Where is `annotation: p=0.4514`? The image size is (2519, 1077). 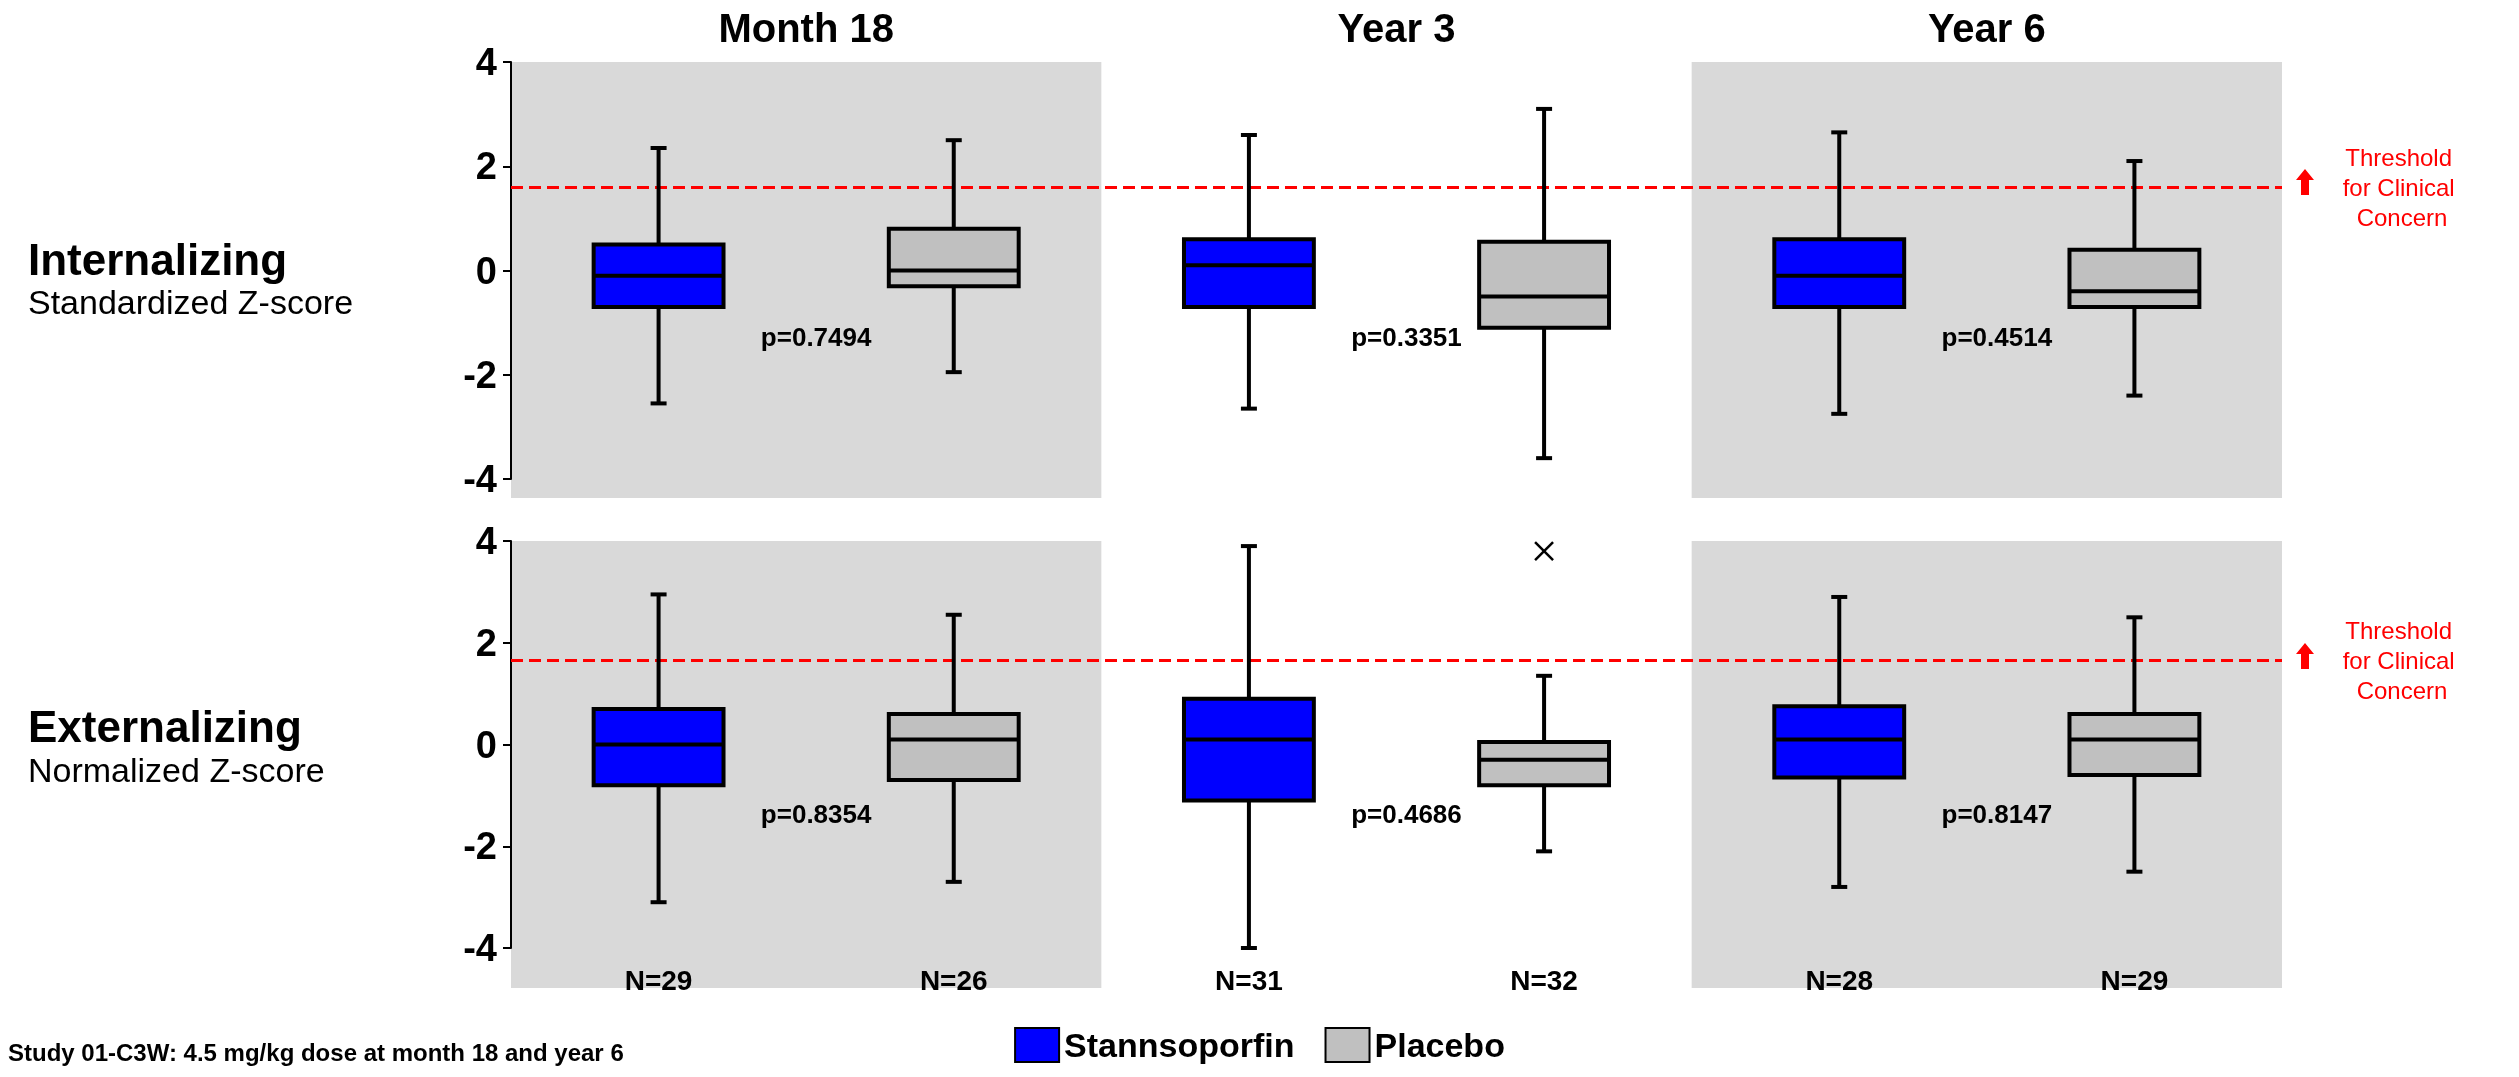 annotation: p=0.4514 is located at coordinates (1997, 337).